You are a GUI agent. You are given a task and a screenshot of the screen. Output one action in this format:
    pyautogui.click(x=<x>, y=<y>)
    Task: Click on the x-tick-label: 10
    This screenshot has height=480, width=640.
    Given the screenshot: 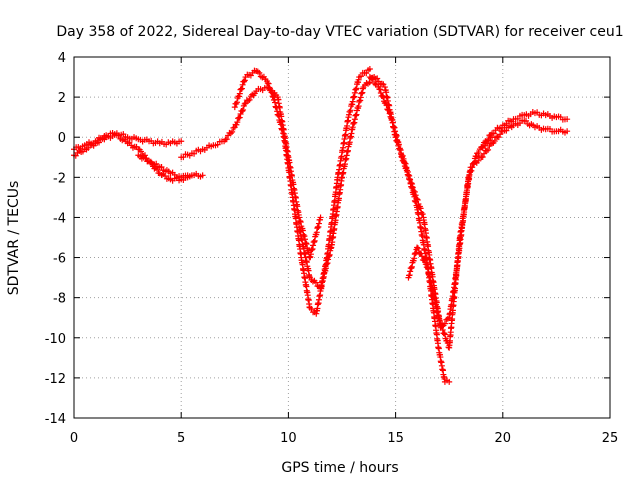 What is the action you would take?
    pyautogui.click(x=288, y=438)
    